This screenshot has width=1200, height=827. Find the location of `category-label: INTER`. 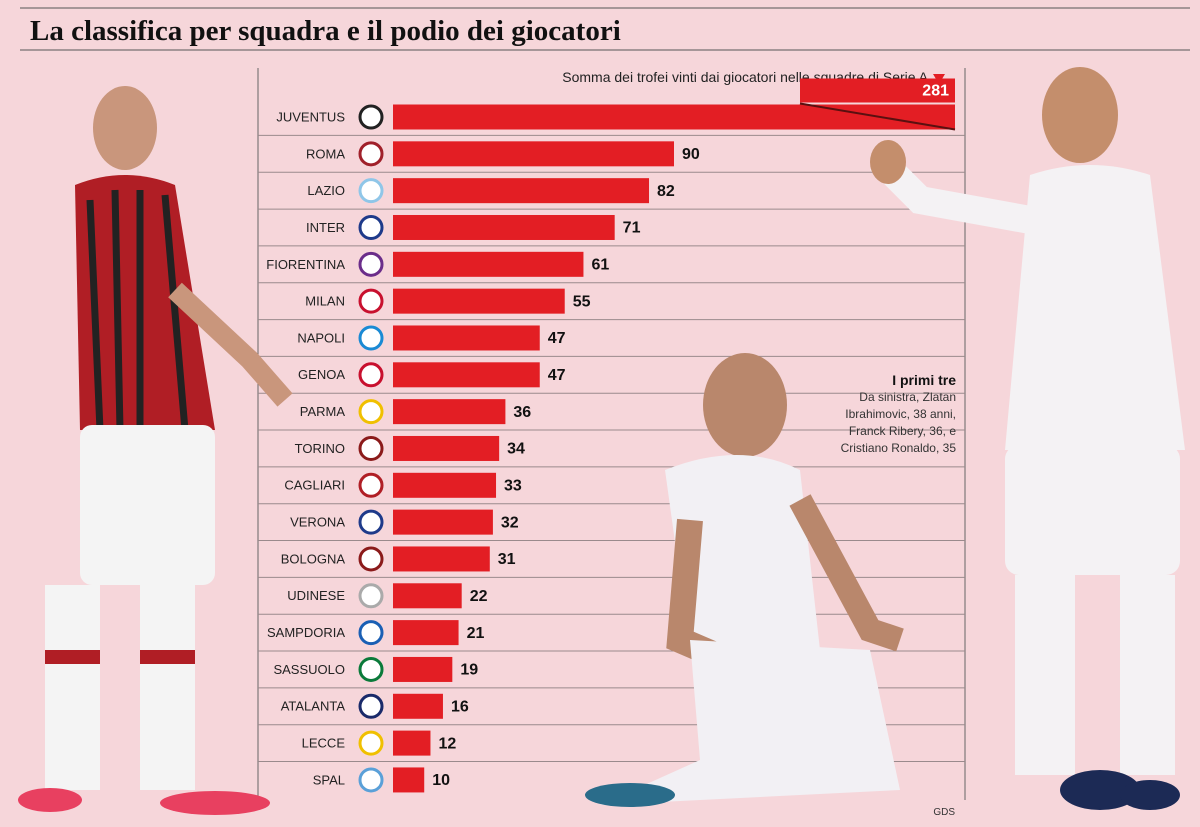

category-label: INTER is located at coordinates (325, 227).